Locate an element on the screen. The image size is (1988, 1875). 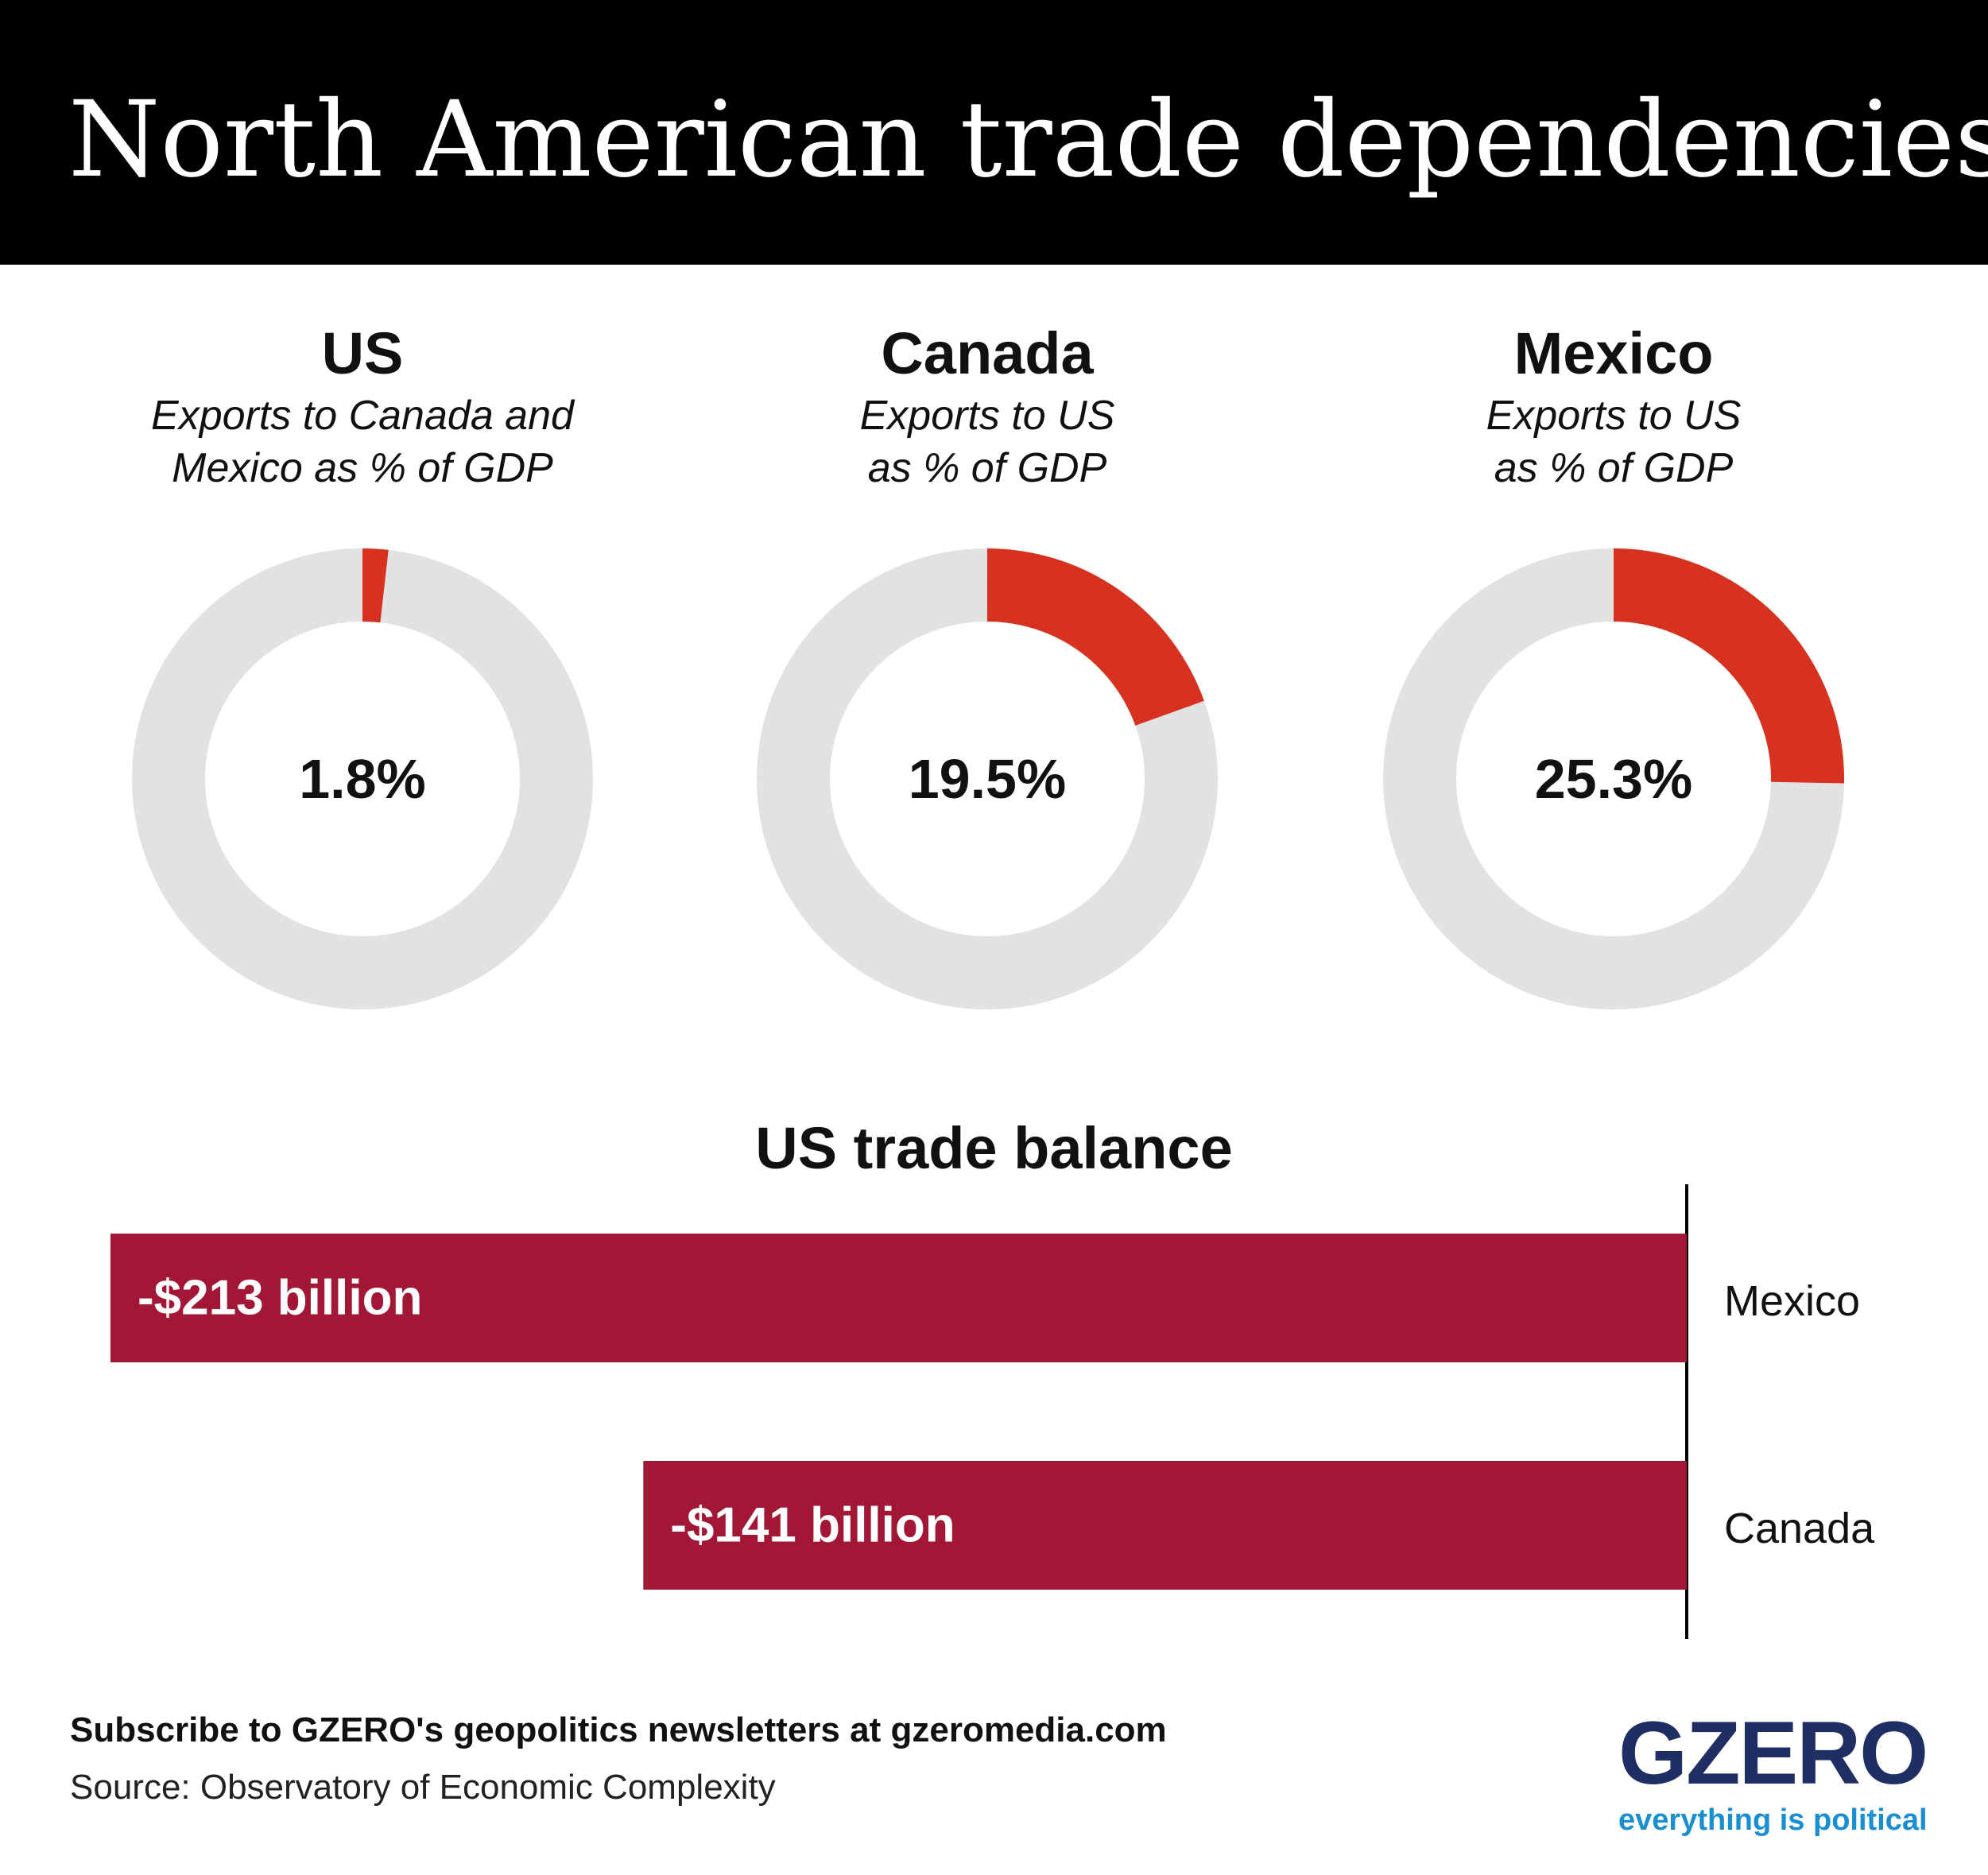
page-title: North American trade dependencies is located at coordinates (1028, 140).